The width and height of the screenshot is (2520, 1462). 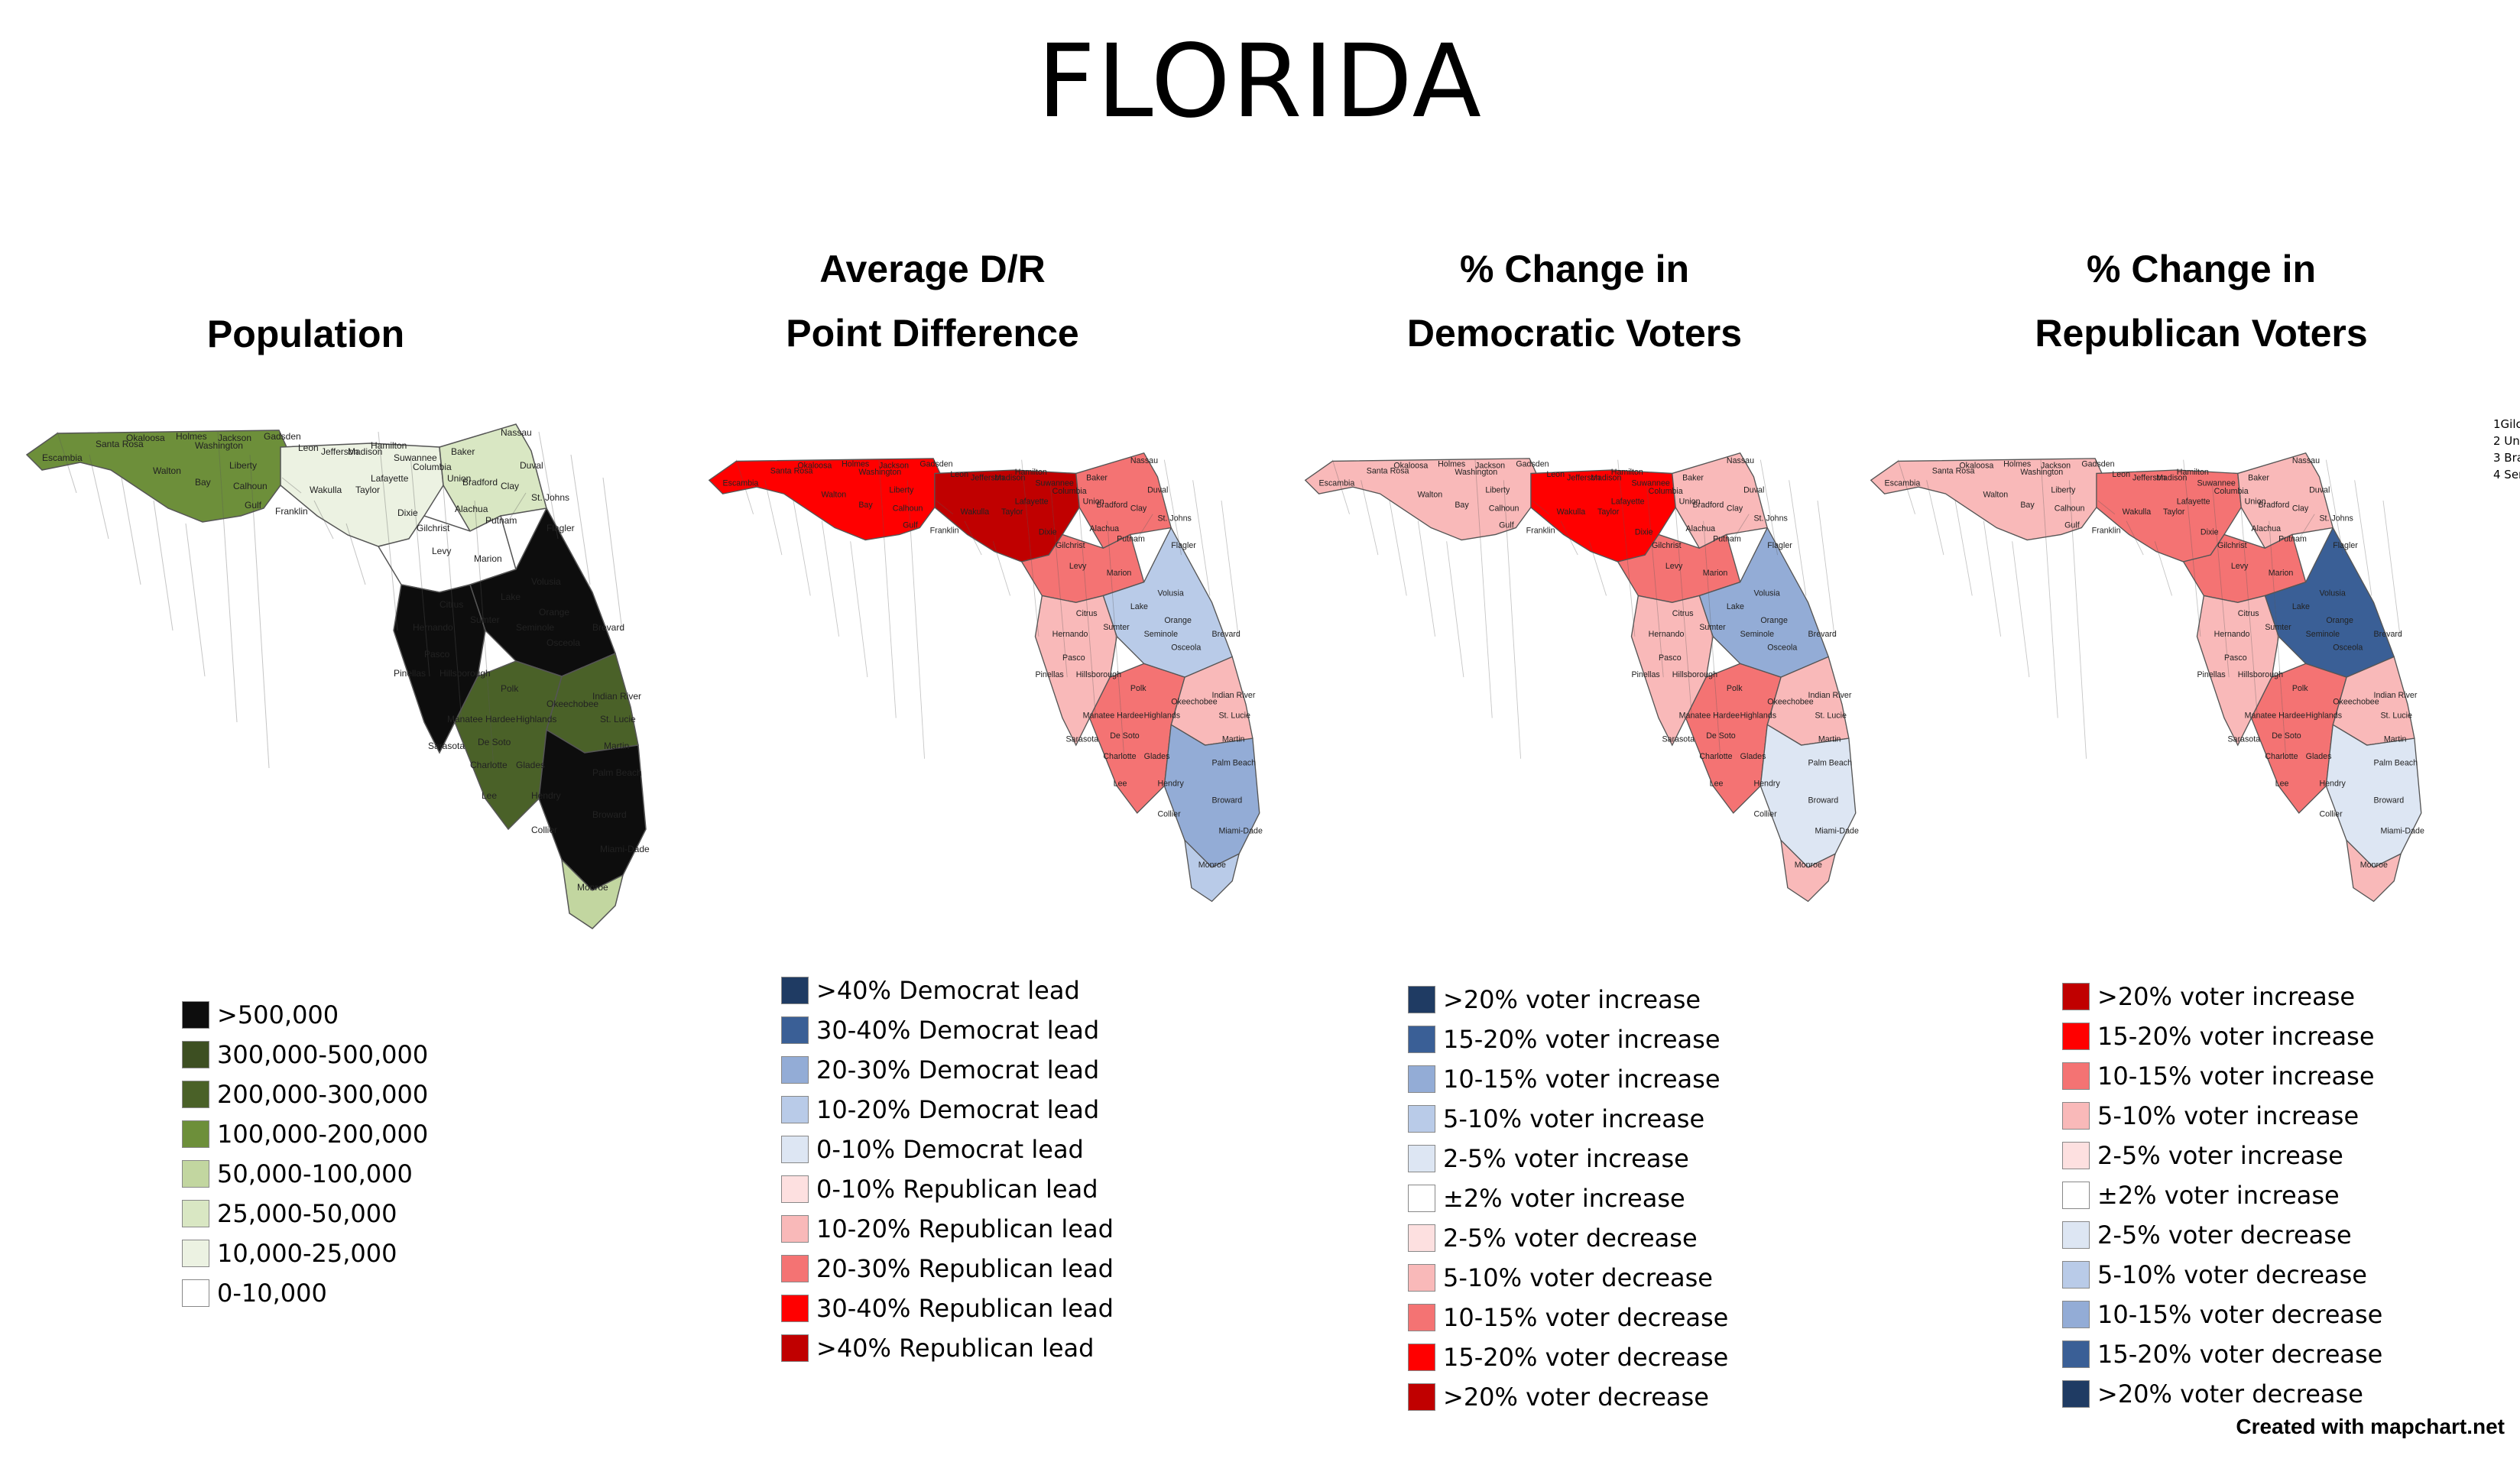 I want to click on legend-label: 10-20% Democrat lead, so click(x=958, y=1109).